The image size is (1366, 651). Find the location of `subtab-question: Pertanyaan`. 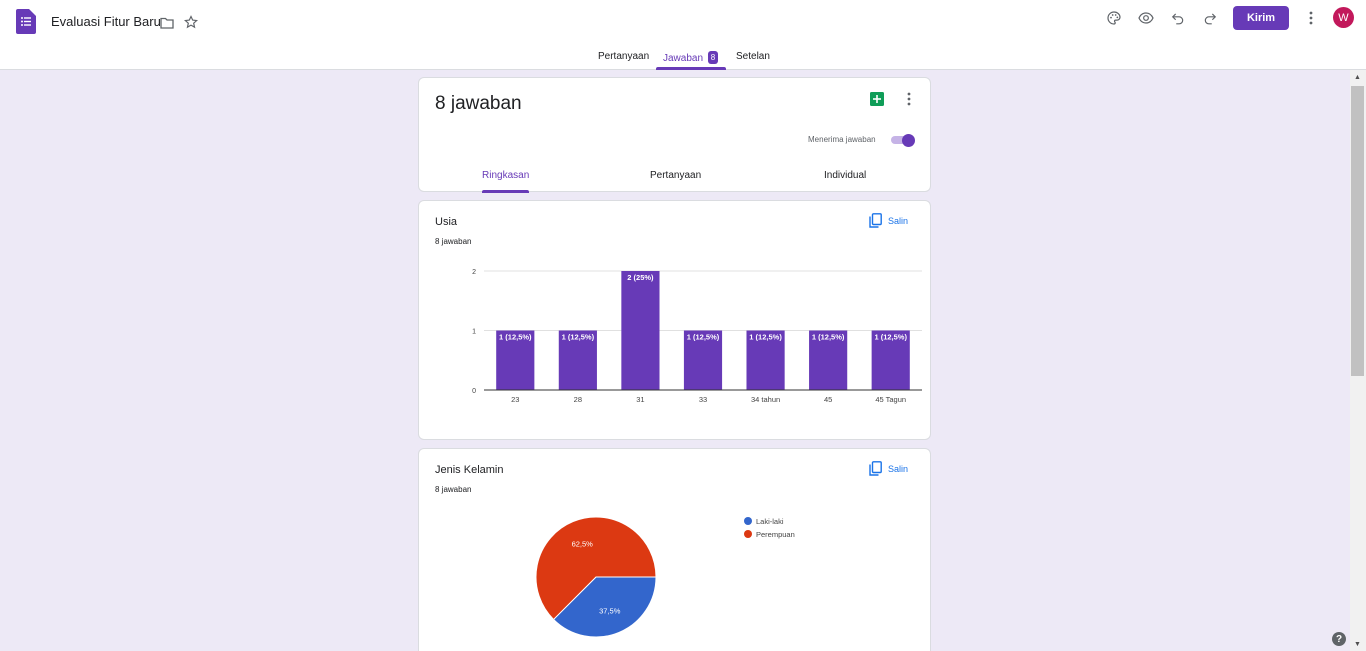

subtab-question: Pertanyaan is located at coordinates (676, 175).